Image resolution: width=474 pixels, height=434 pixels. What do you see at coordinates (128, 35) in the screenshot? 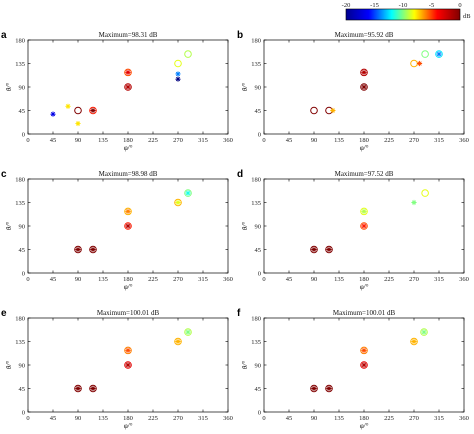
I see `panel-title: Maximum=98.31 dB` at bounding box center [128, 35].